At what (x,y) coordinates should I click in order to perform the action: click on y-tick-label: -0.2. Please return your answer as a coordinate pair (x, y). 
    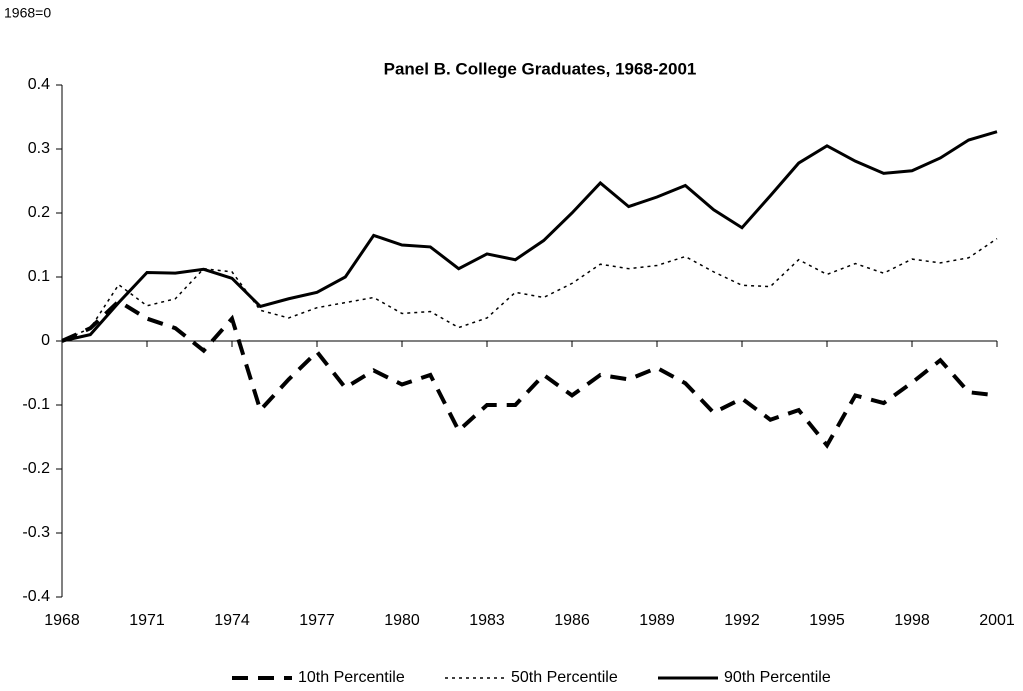
    Looking at the image, I should click on (36, 468).